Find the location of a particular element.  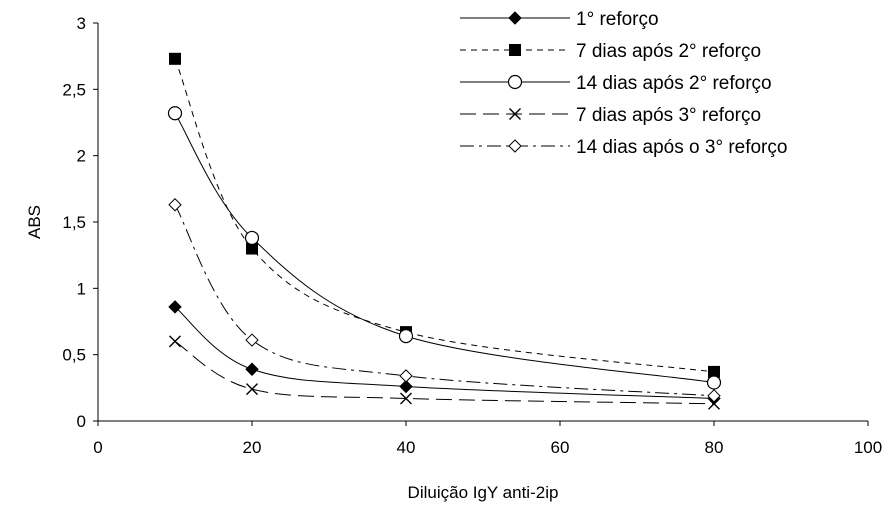

y-tick-label: 0 is located at coordinates (81, 421).